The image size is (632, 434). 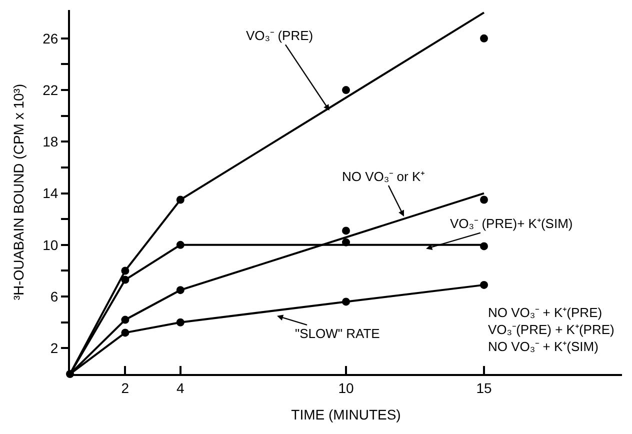 I want to click on annotation: VO₃⁻ (PRE), so click(x=280, y=35).